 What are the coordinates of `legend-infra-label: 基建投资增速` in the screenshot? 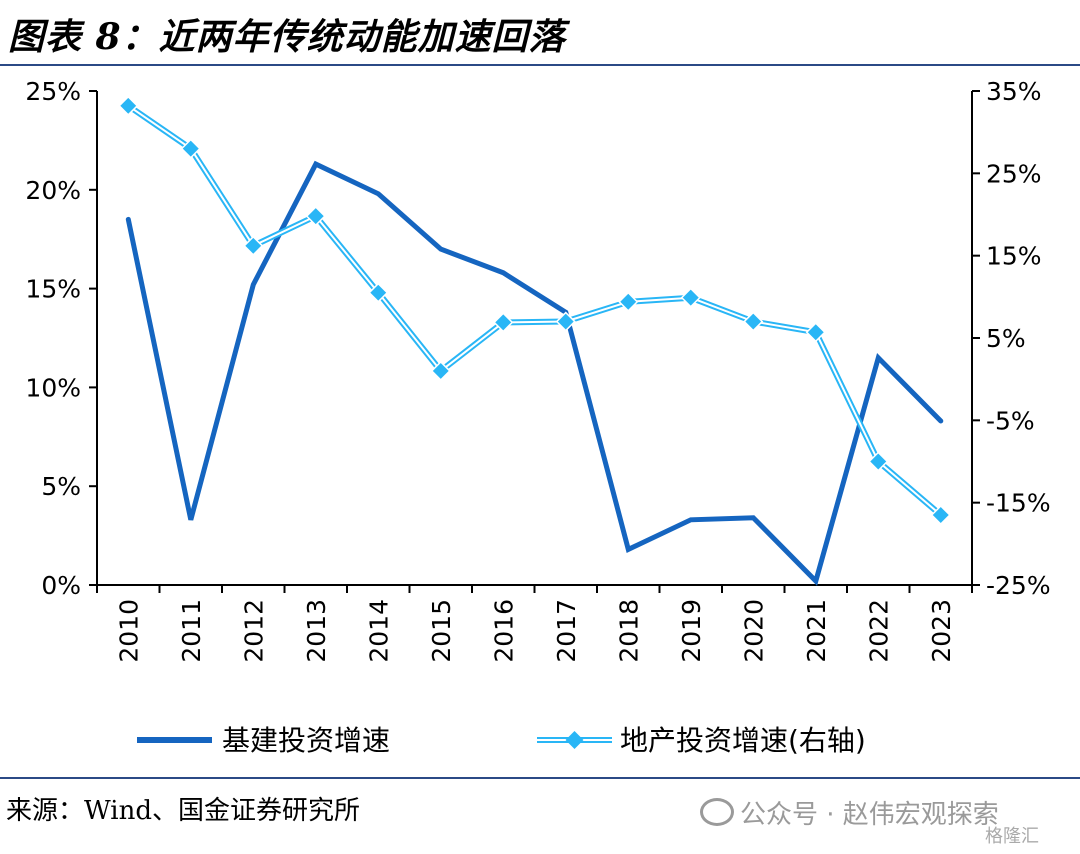 It's located at (306, 740).